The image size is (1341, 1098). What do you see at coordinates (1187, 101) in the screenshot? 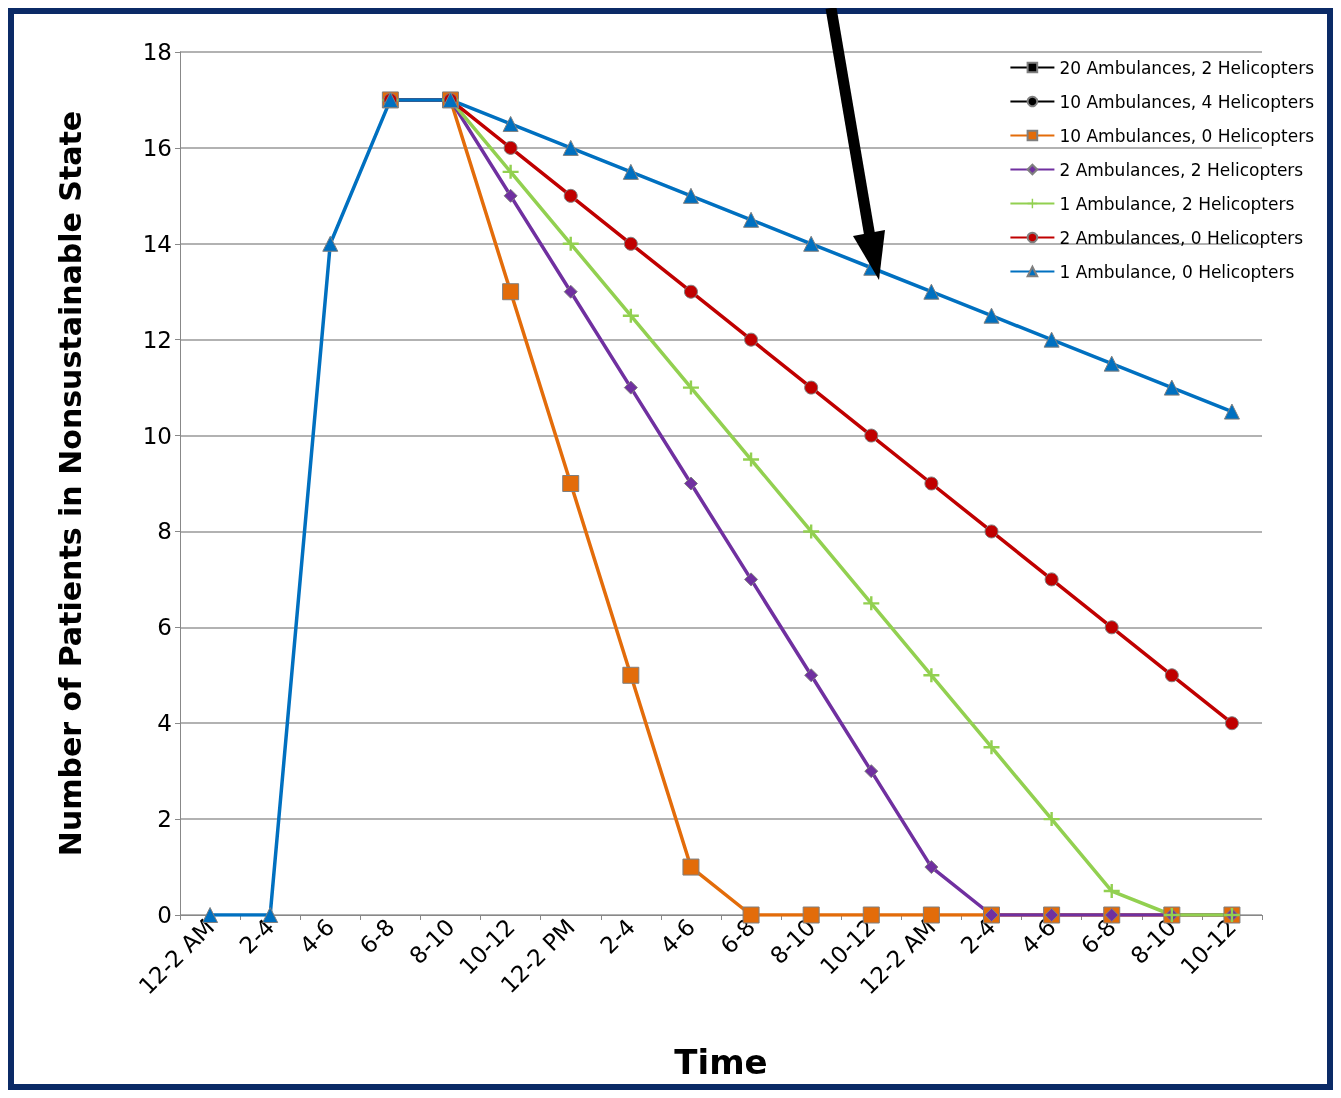
I see `legend-label: 10 Ambulances, 4 Helicopters` at bounding box center [1187, 101].